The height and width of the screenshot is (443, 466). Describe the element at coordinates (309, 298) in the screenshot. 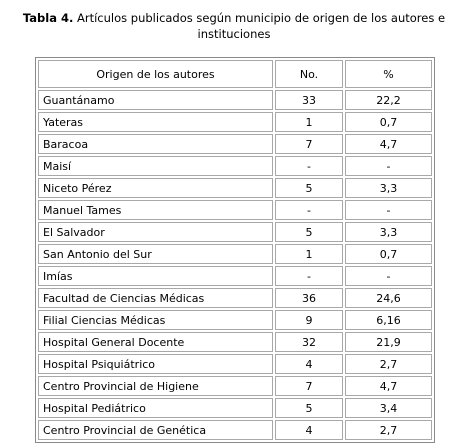

I see `table-cell: 36` at that location.